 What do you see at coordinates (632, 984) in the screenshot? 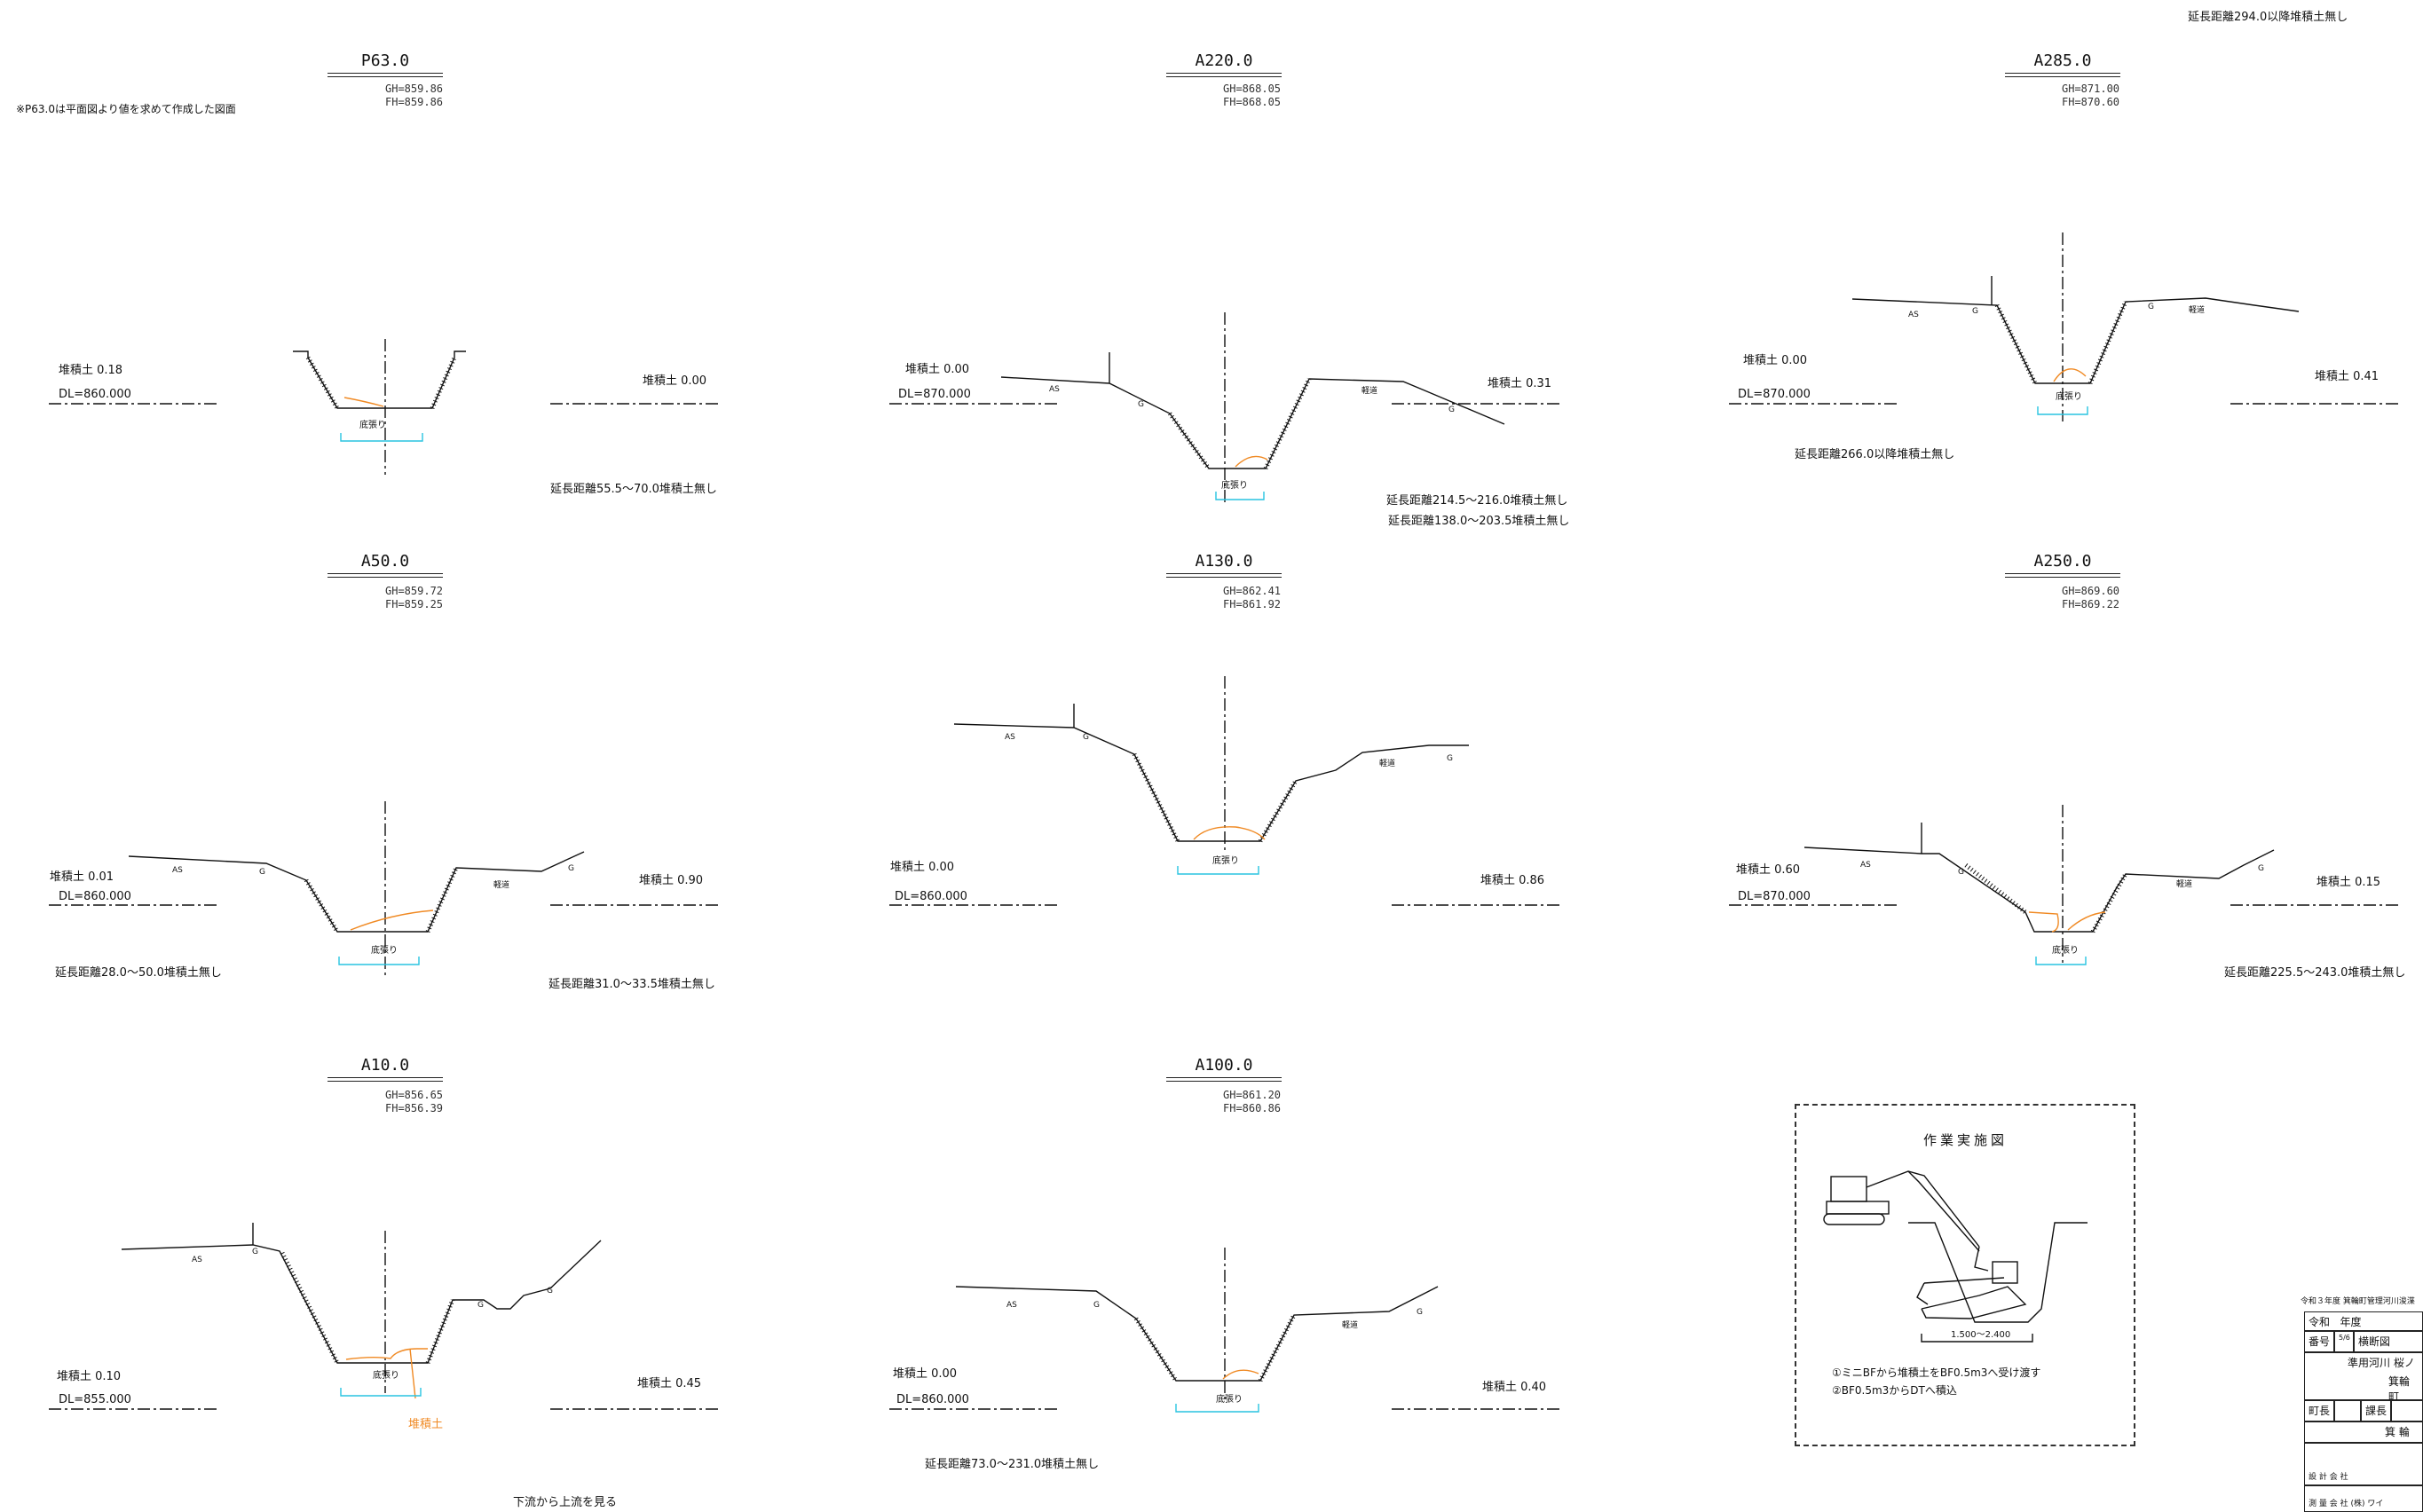
I see `range-note-a50-2: 延長距離31.0〜33.5堆積土無し` at bounding box center [632, 984].